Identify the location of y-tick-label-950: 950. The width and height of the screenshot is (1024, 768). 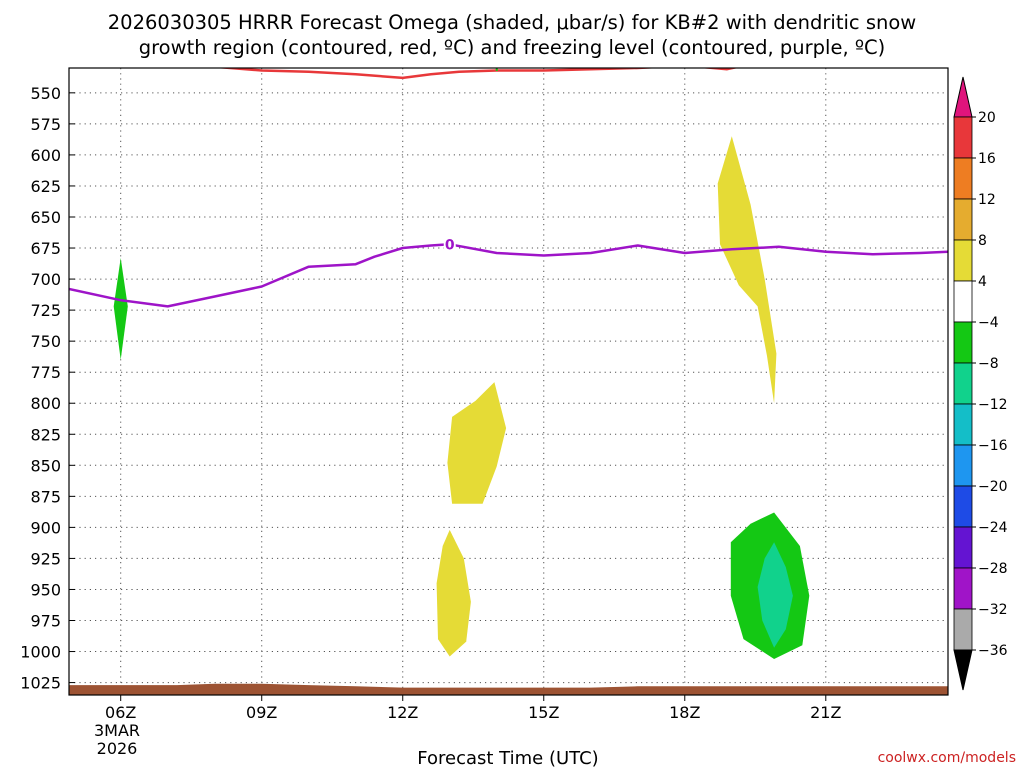
(45, 589).